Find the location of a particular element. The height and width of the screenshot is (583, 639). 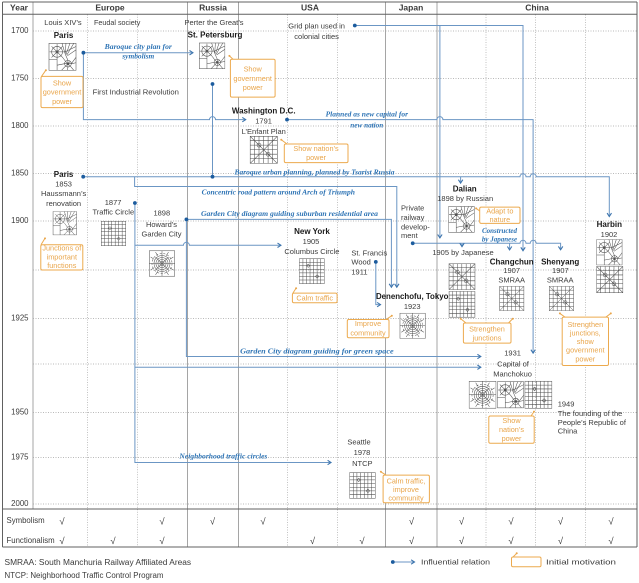

svg-text: 1902 is located at coordinates (609, 234).